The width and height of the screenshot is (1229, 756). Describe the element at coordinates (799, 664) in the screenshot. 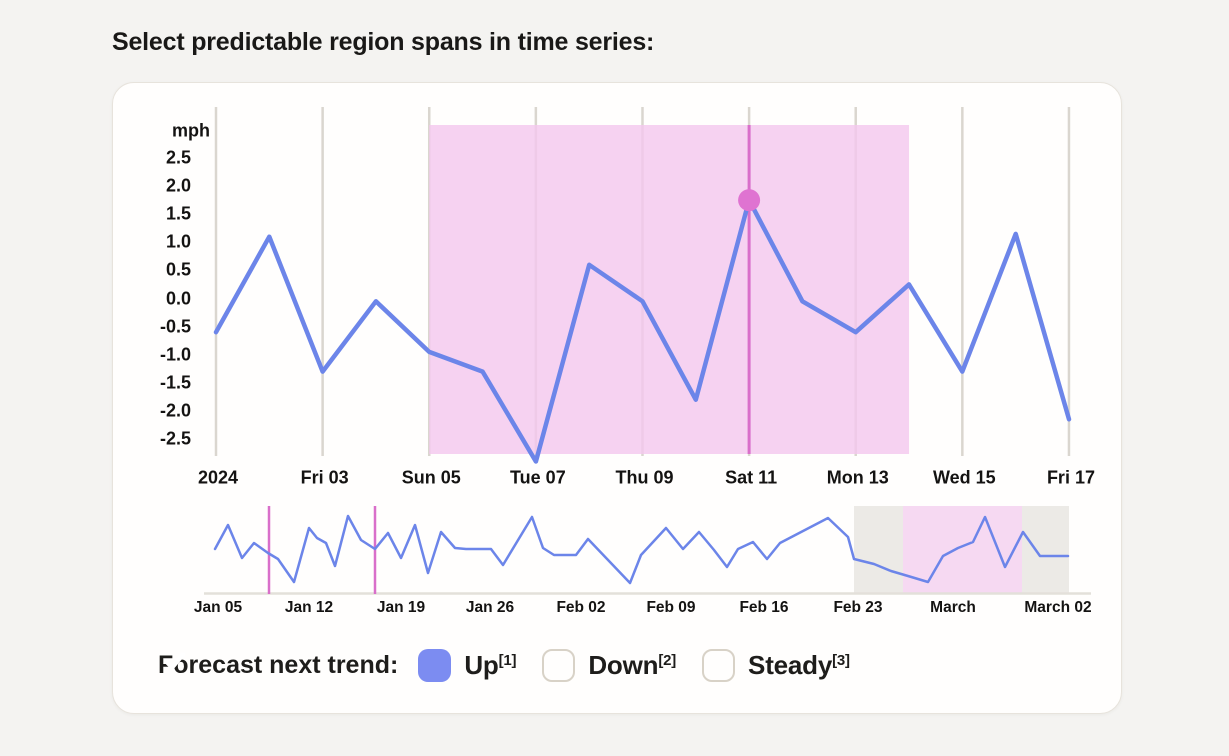

I see `forecast-option-label: Steady[3]` at that location.